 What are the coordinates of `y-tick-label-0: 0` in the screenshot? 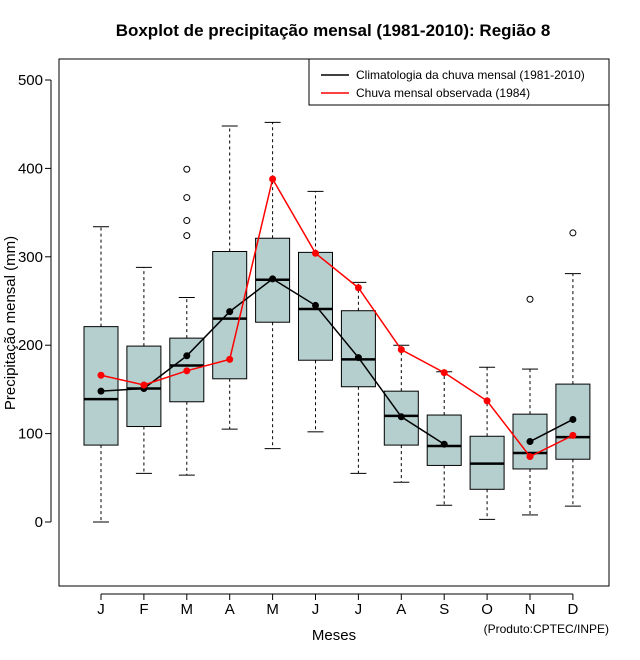 It's located at (39, 522).